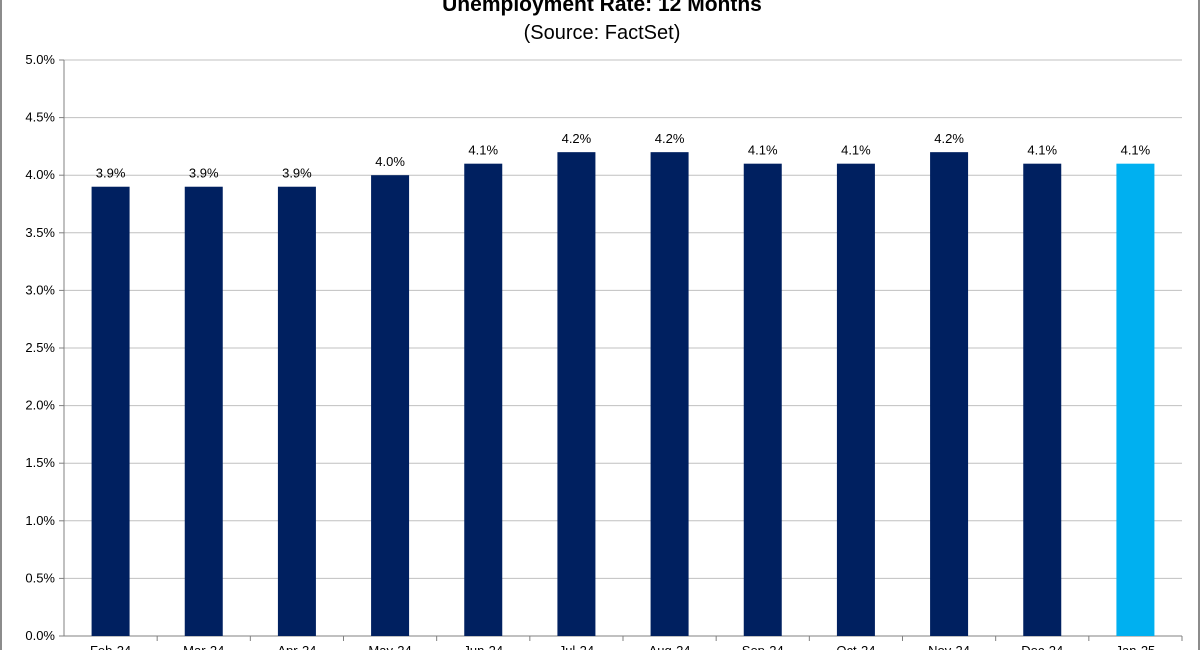  What do you see at coordinates (40, 174) in the screenshot?
I see `y-tick-label: 4.0%` at bounding box center [40, 174].